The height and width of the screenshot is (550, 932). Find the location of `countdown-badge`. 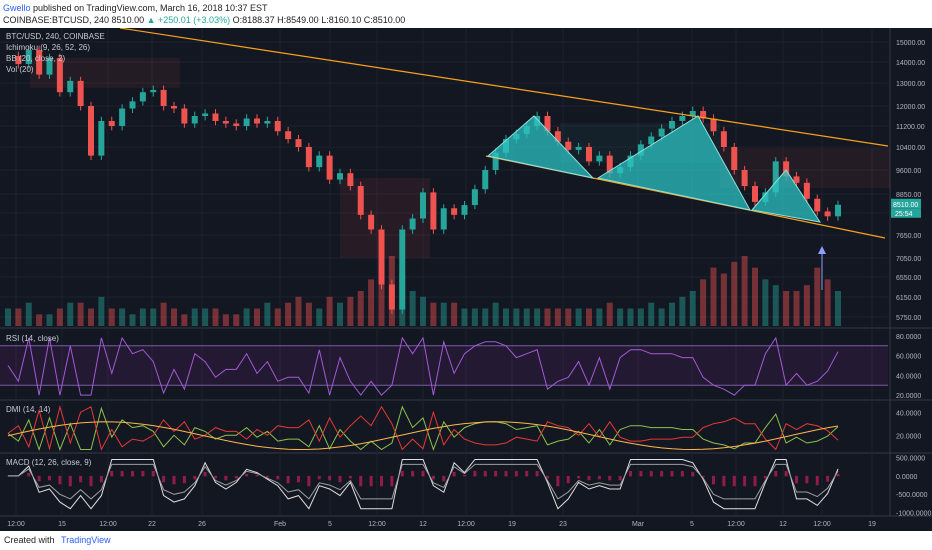

countdown-badge is located at coordinates (906, 213).